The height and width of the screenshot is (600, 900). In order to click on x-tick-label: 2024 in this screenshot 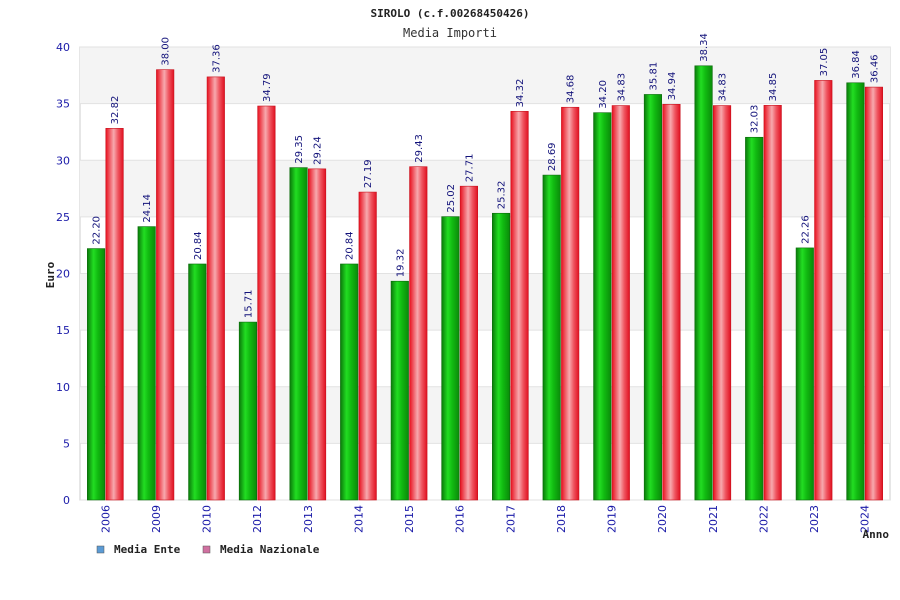, I will do `click(865, 519)`.